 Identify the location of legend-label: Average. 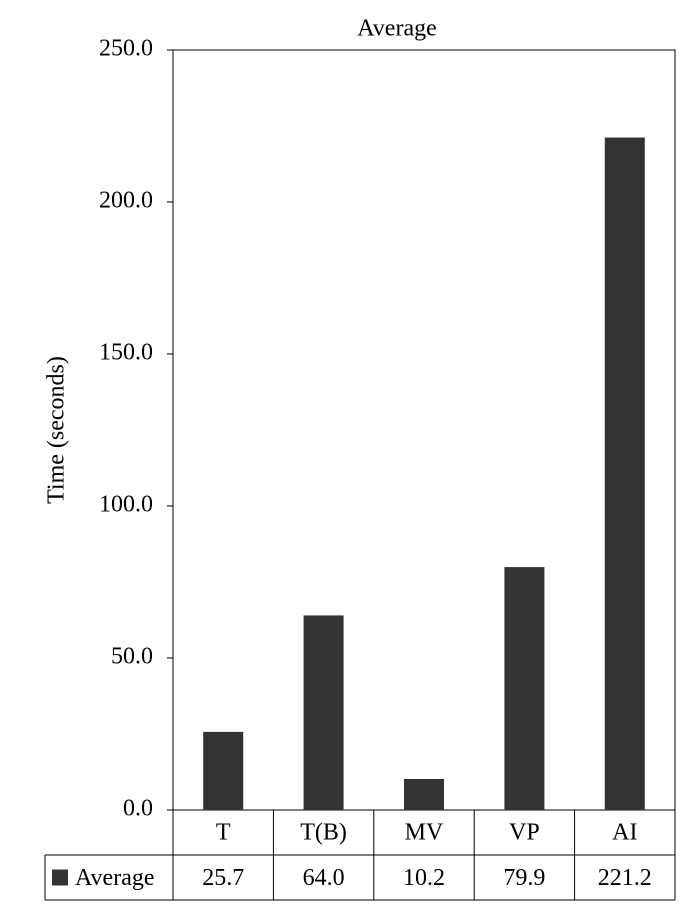
(115, 878).